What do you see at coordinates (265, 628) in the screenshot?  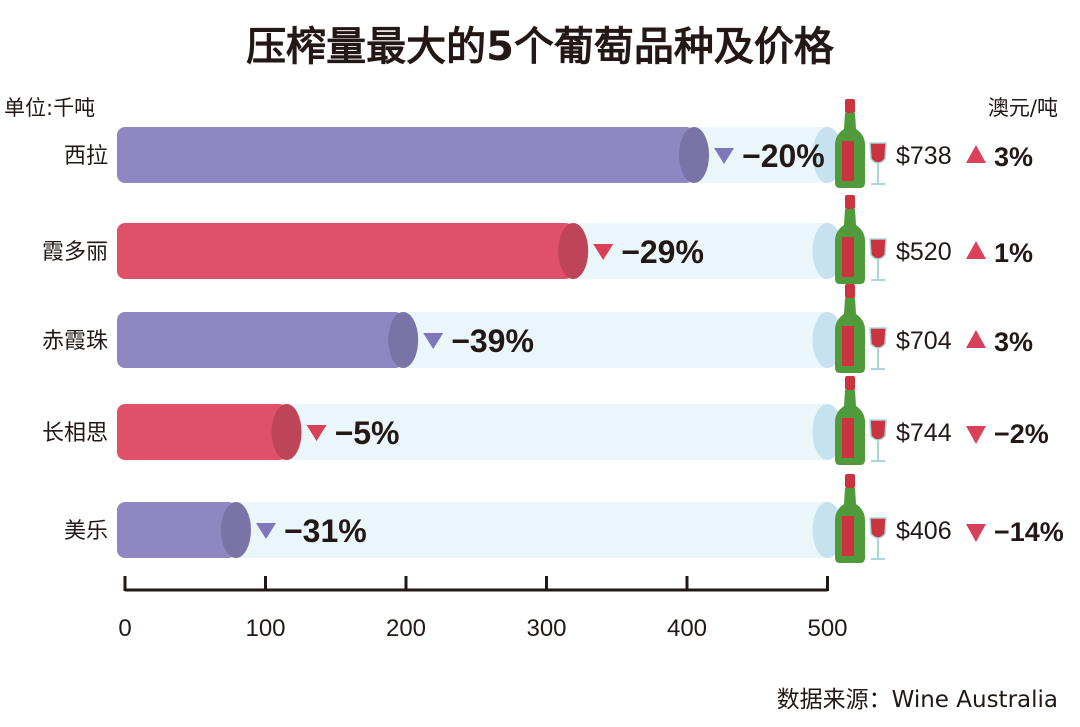 I see `x-tick-label: 100` at bounding box center [265, 628].